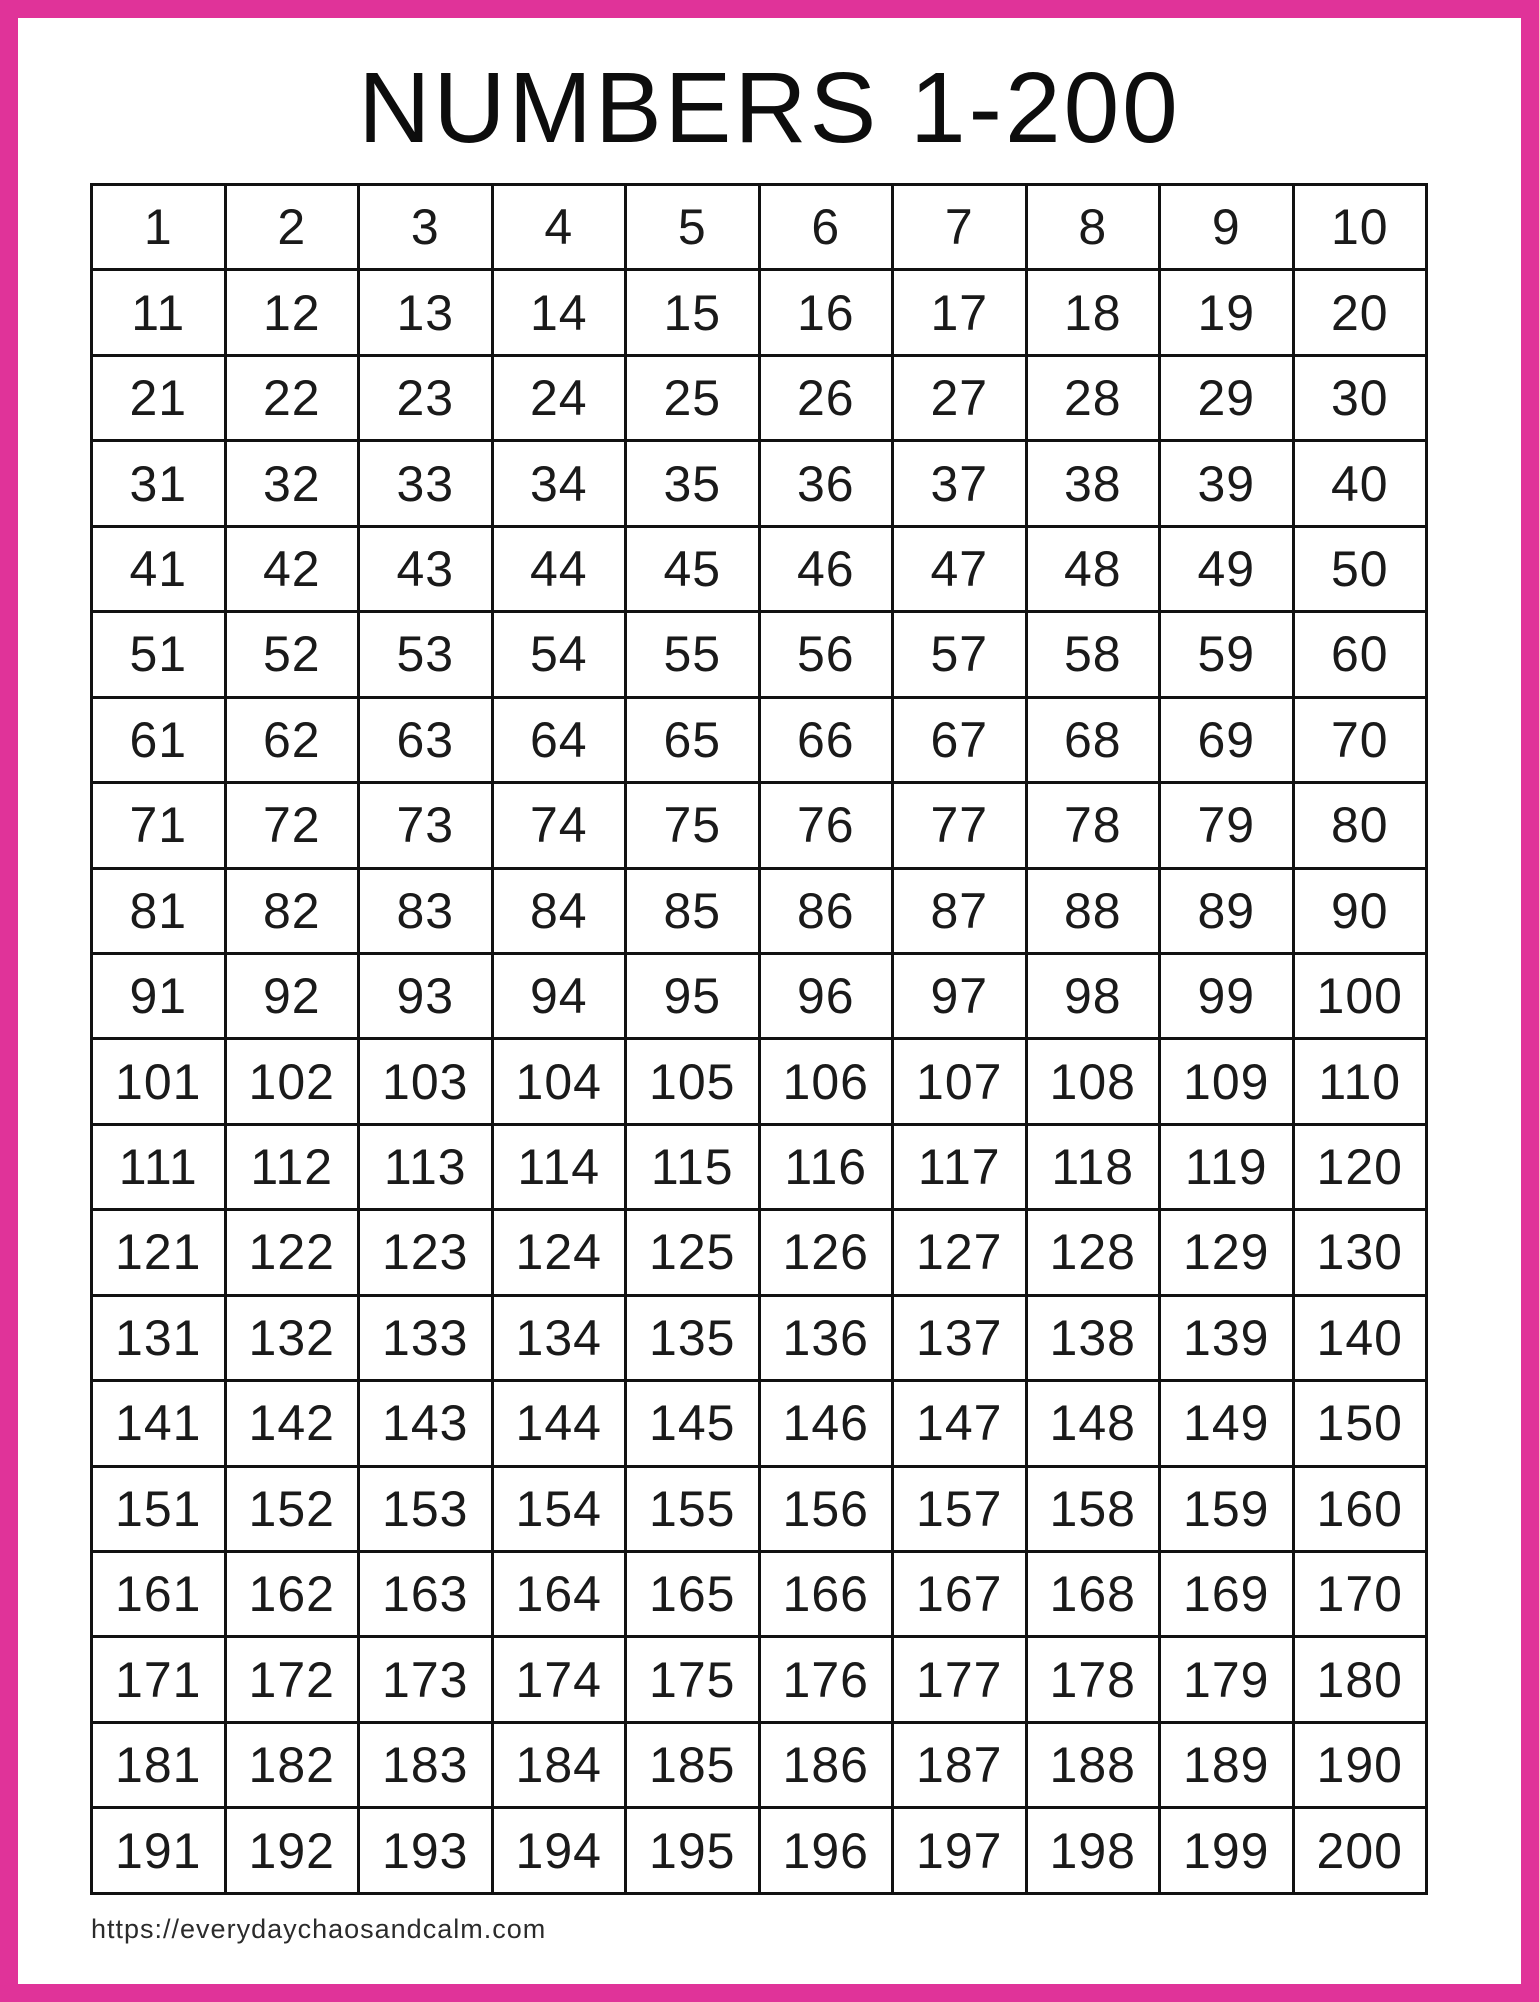 This screenshot has height=2002, width=1539. What do you see at coordinates (692, 1850) in the screenshot?
I see `number-cell: 195` at bounding box center [692, 1850].